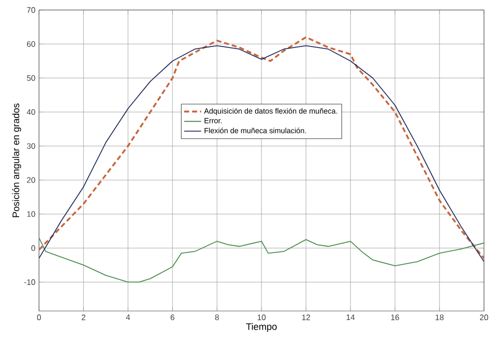  Describe the element at coordinates (261, 260) in the screenshot. I see `line-series` at that location.